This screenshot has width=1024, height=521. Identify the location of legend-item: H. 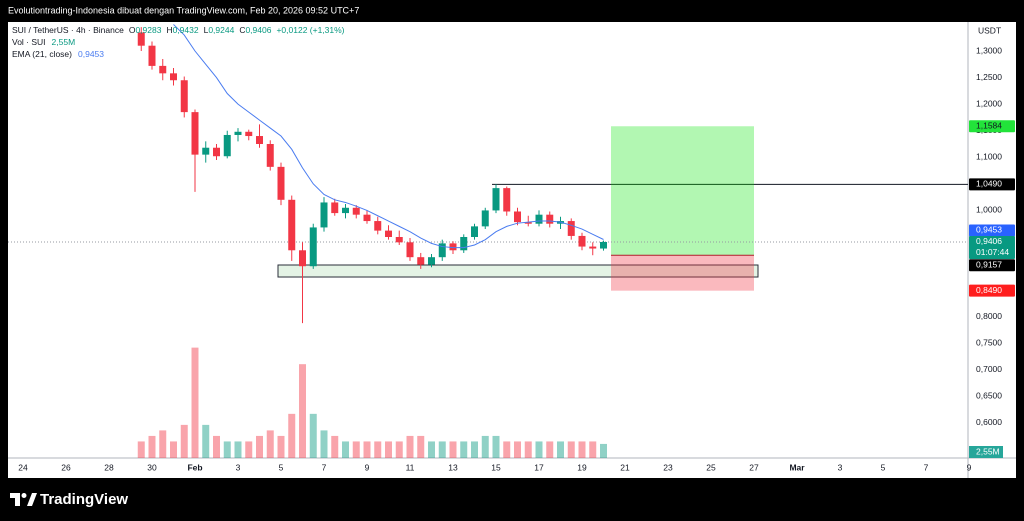
(169, 30).